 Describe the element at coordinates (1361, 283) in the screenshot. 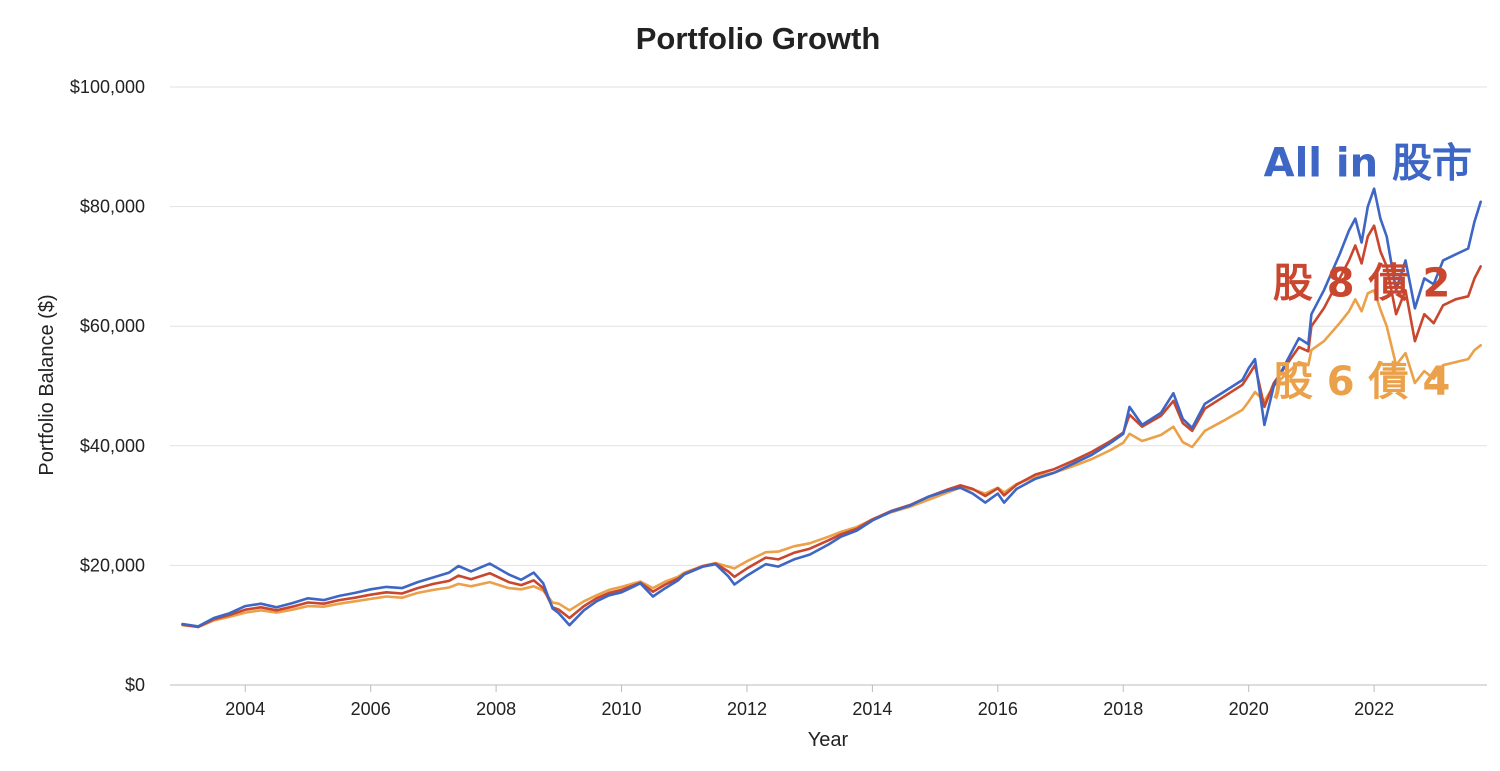

I see `series-annotation-1: 股 8 債 2` at that location.